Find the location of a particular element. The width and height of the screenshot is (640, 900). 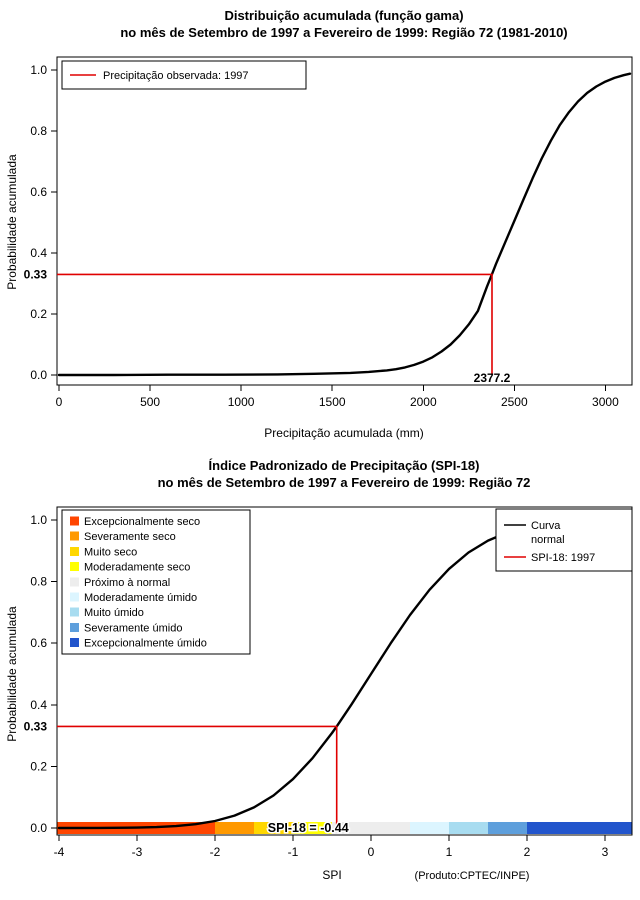

bottom-y-axis-title: Probabilidade acumulada is located at coordinates (12, 674).